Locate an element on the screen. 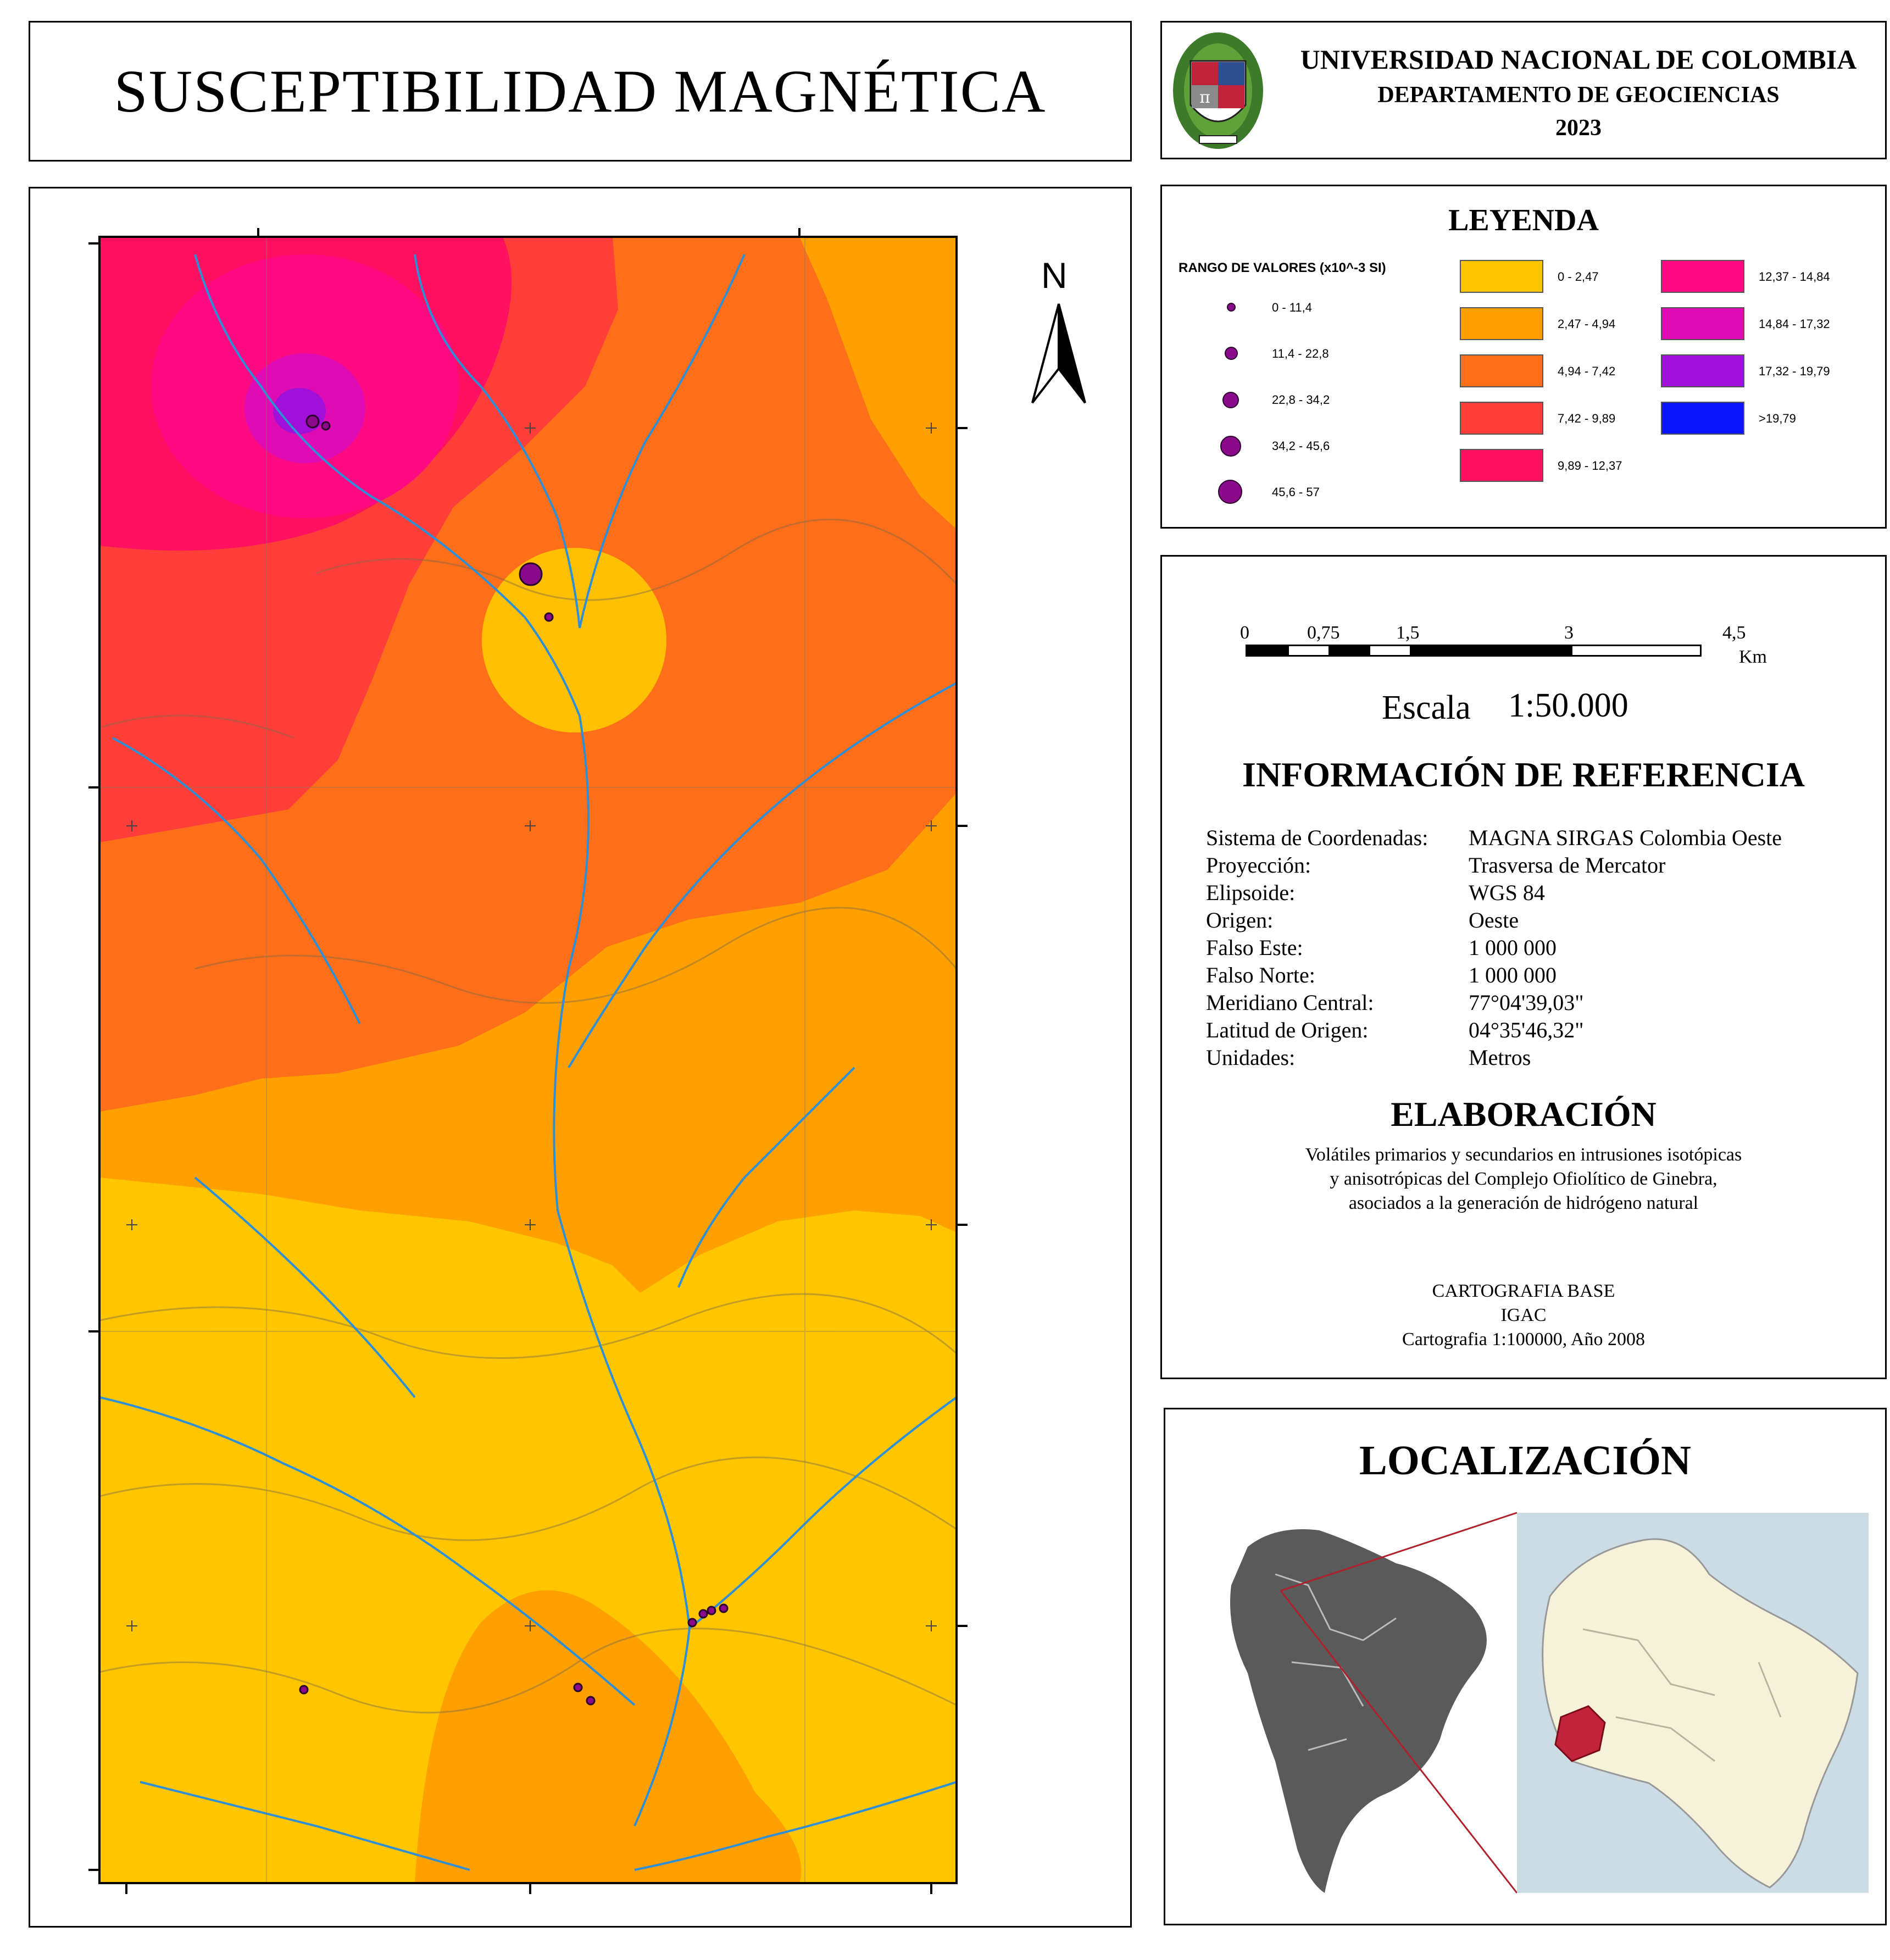 This screenshot has height=1960, width=1890. legend-title: LEYENDA is located at coordinates (1523, 220).